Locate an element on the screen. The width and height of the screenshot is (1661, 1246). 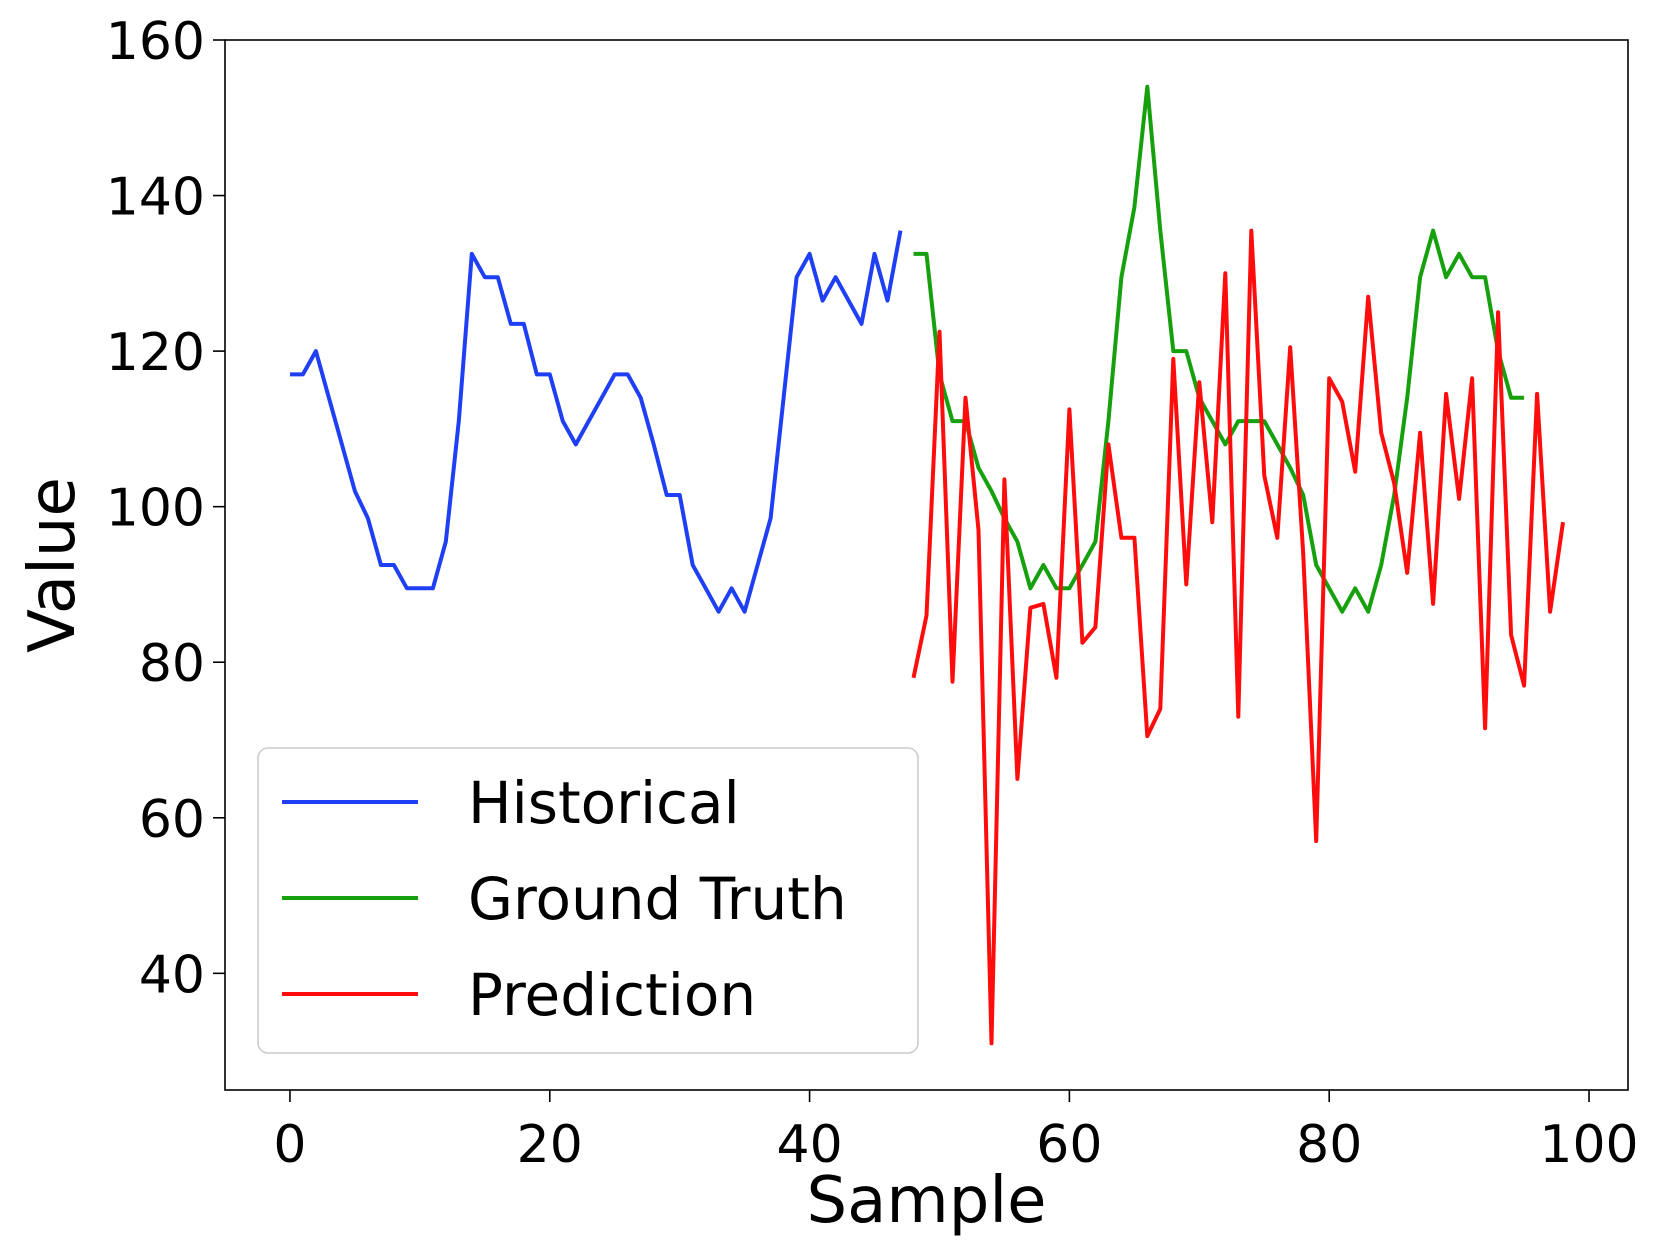
x-axis-label: Sample is located at coordinates (927, 1201).